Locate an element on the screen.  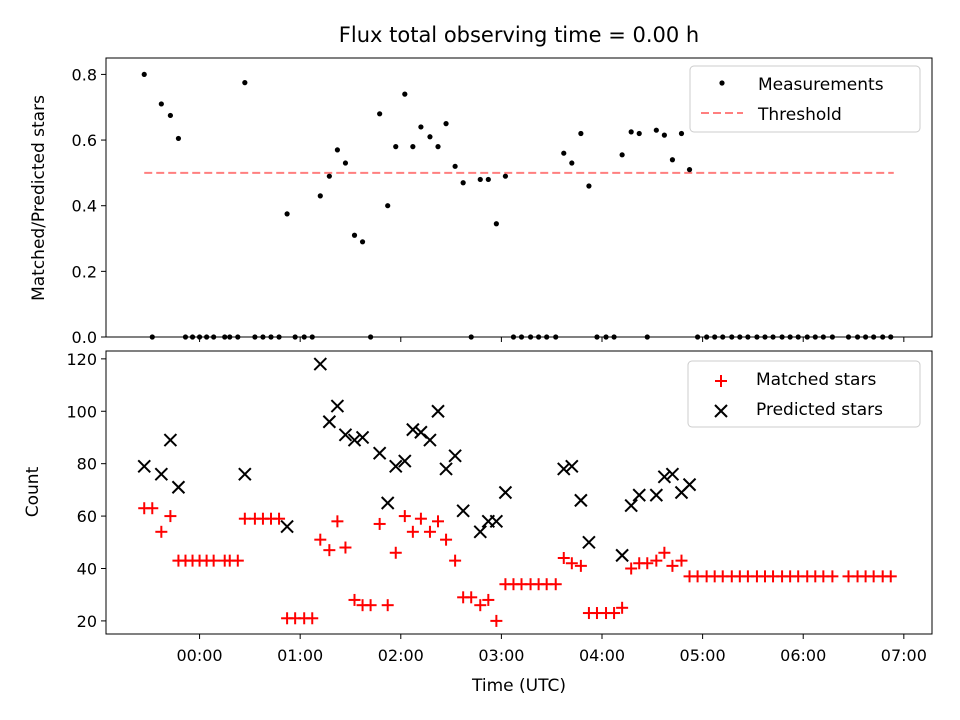
legend-measurement-marker is located at coordinates (722, 83).